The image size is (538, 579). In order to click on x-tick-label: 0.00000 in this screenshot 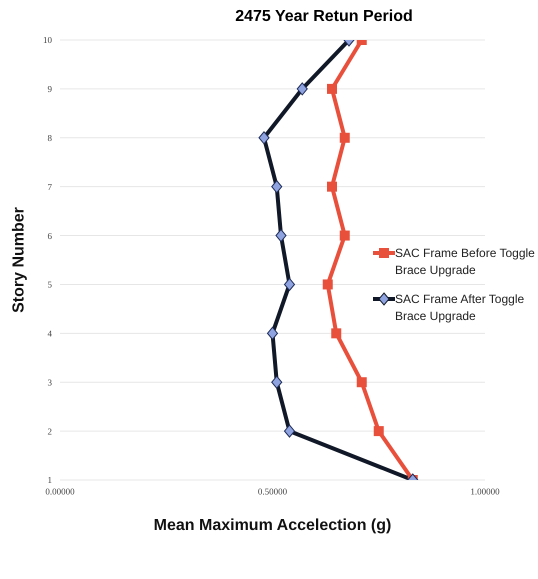, I will do `click(60, 491)`.